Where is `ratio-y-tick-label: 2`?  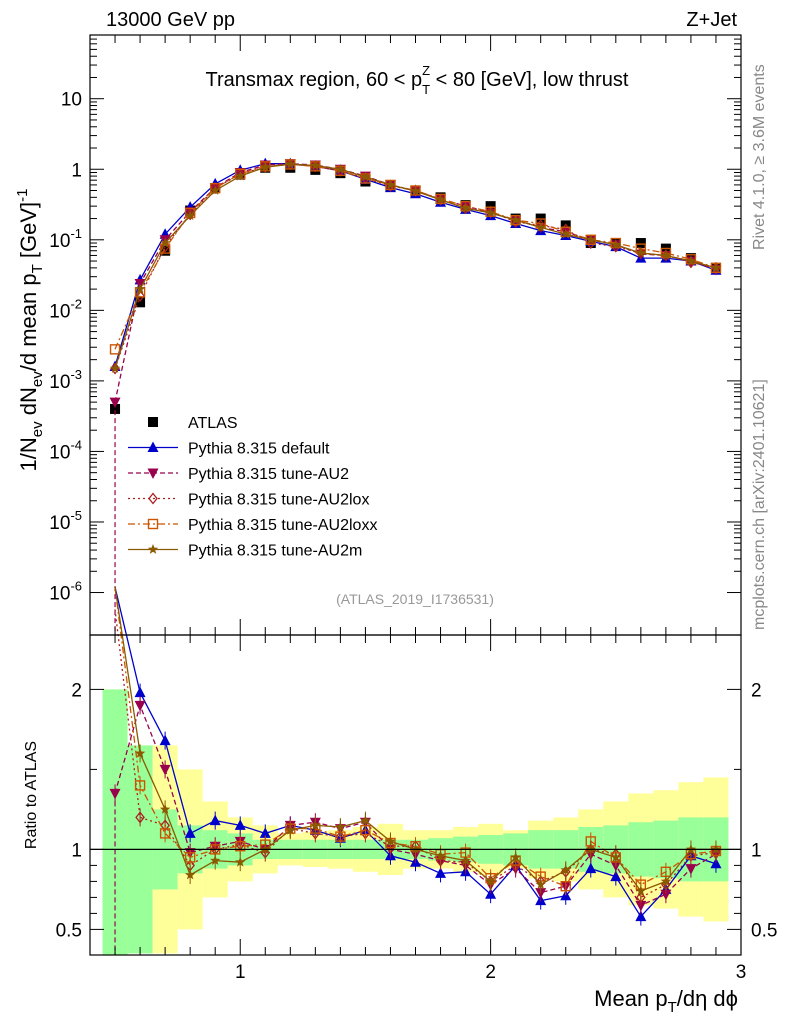
ratio-y-tick-label: 2 is located at coordinates (76, 690).